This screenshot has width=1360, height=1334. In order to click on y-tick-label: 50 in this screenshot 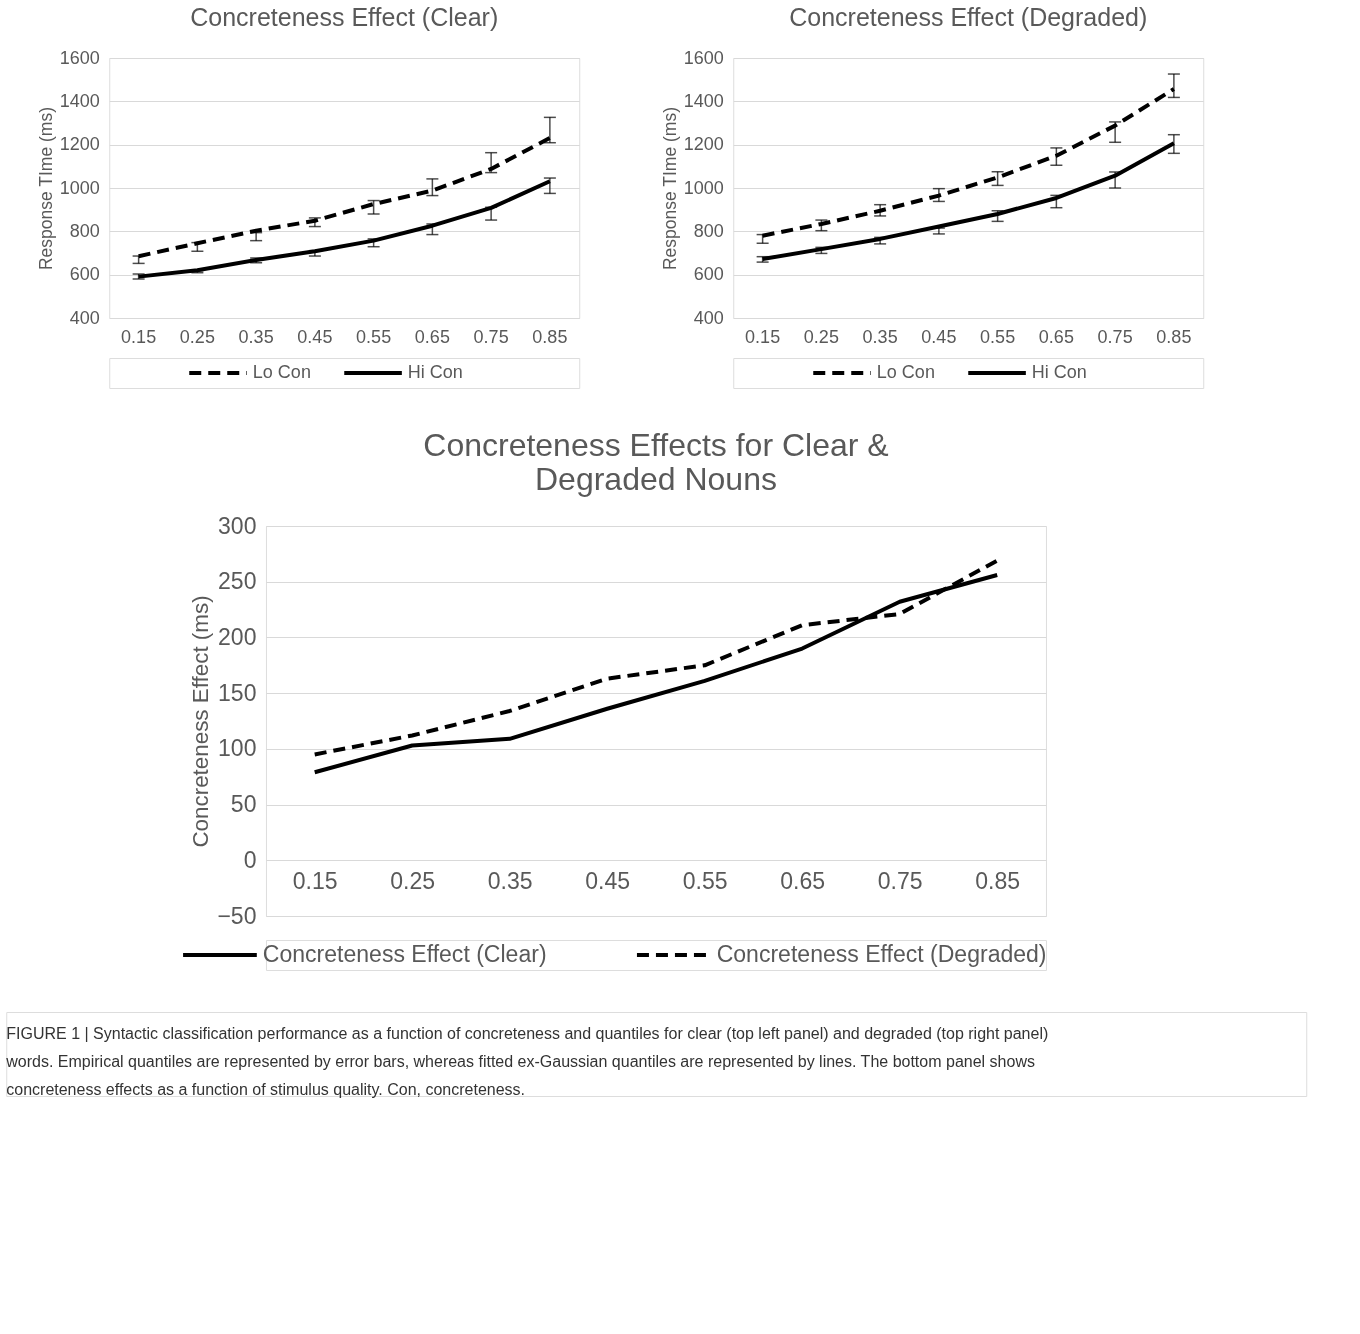, I will do `click(243, 804)`.